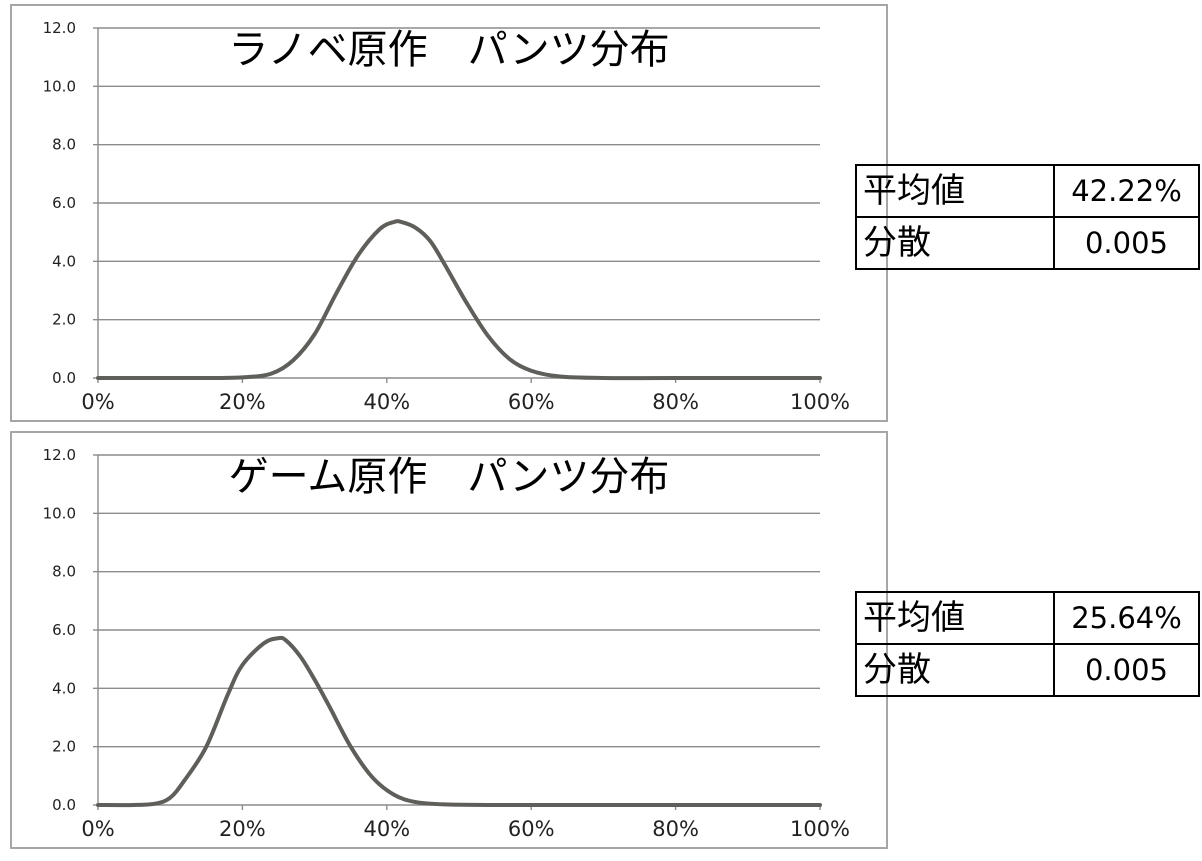  Describe the element at coordinates (1126, 618) in the screenshot. I see `mean-value: 25.64%` at that location.